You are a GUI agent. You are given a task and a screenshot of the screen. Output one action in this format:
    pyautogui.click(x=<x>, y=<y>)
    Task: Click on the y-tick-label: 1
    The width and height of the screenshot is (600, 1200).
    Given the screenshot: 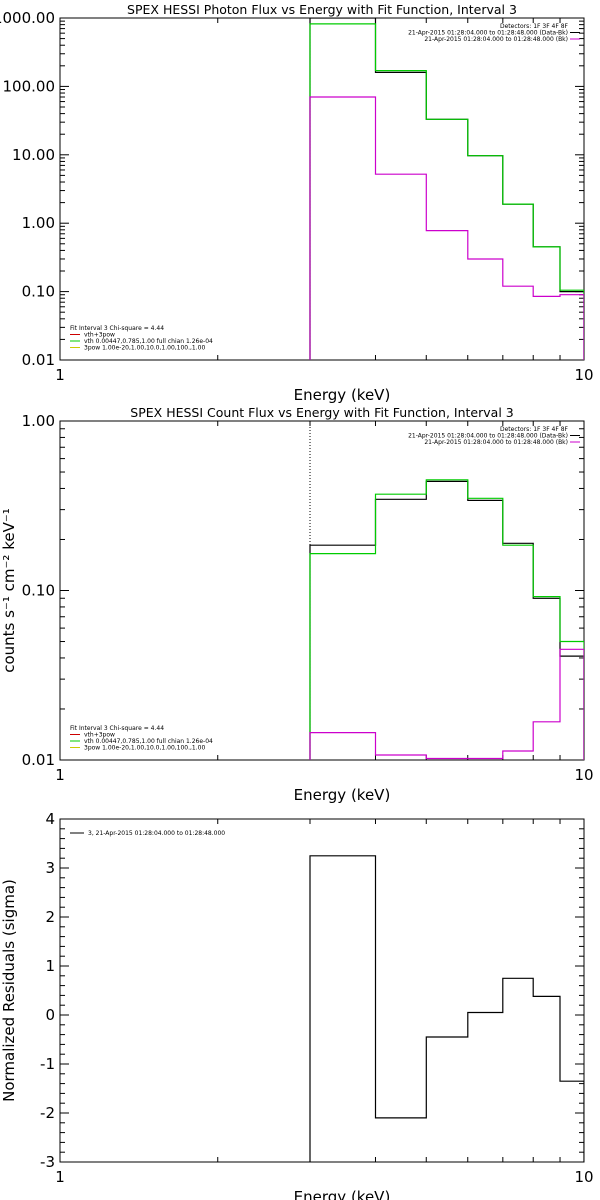 What is the action you would take?
    pyautogui.click(x=50, y=966)
    